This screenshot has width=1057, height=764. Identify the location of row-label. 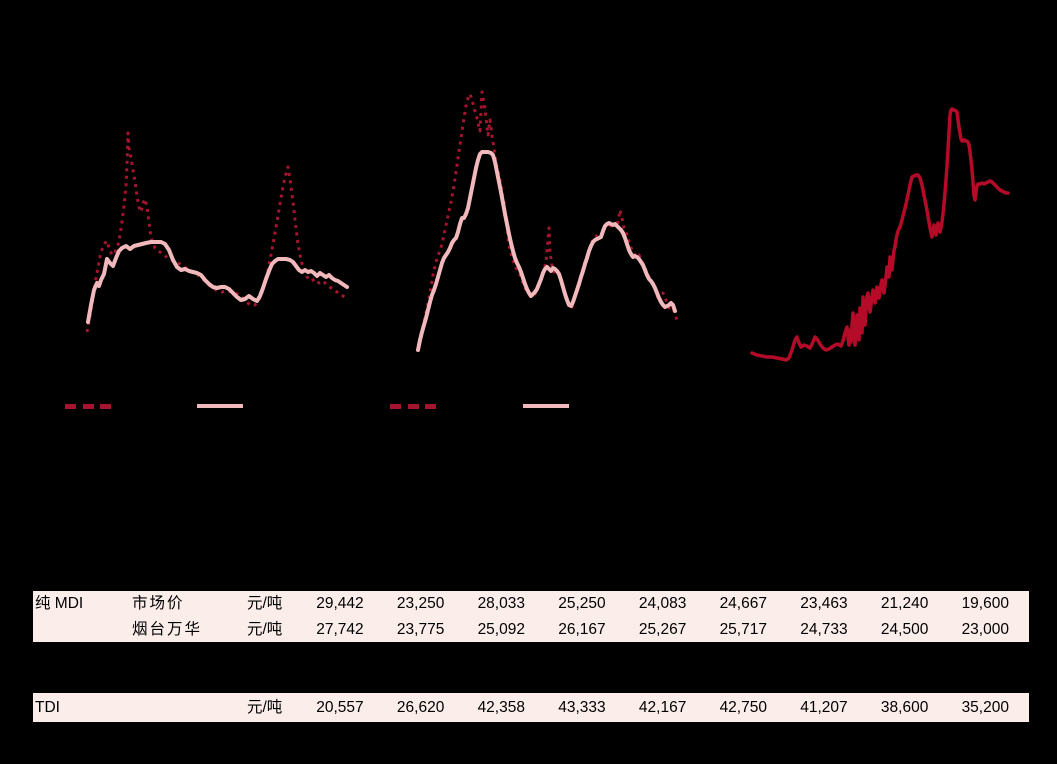
(81, 630).